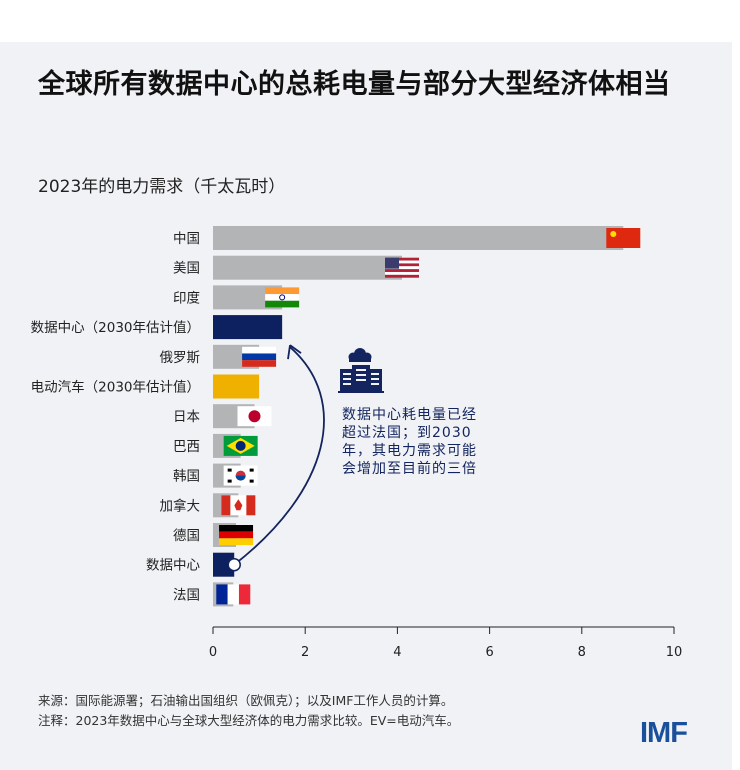 This screenshot has height=770, width=740. What do you see at coordinates (186, 417) in the screenshot?
I see `category-label: 日本` at bounding box center [186, 417].